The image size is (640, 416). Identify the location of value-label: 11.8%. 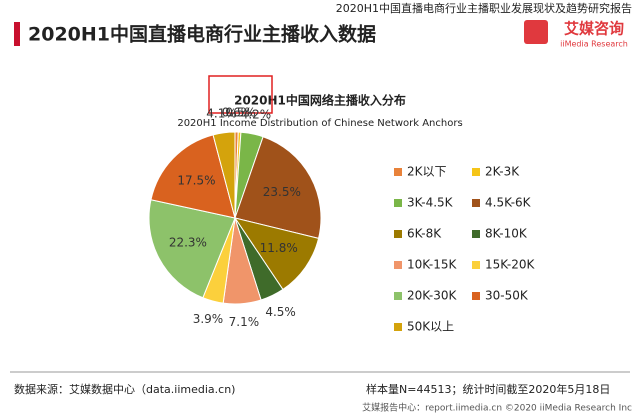
(279, 248).